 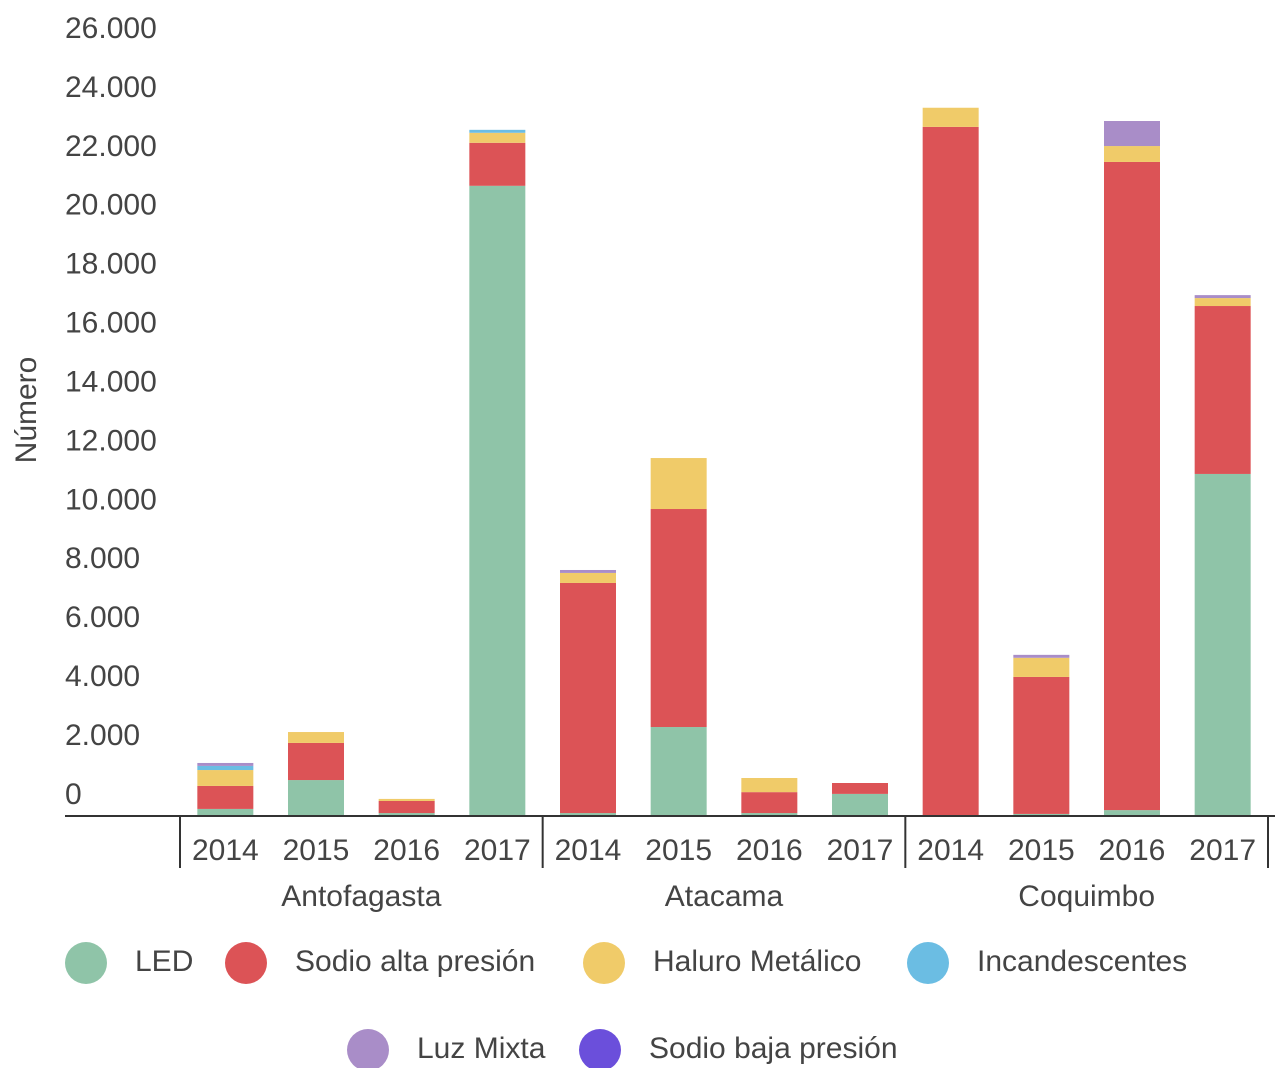 I want to click on y-tick-label: 22.000, so click(x=111, y=146).